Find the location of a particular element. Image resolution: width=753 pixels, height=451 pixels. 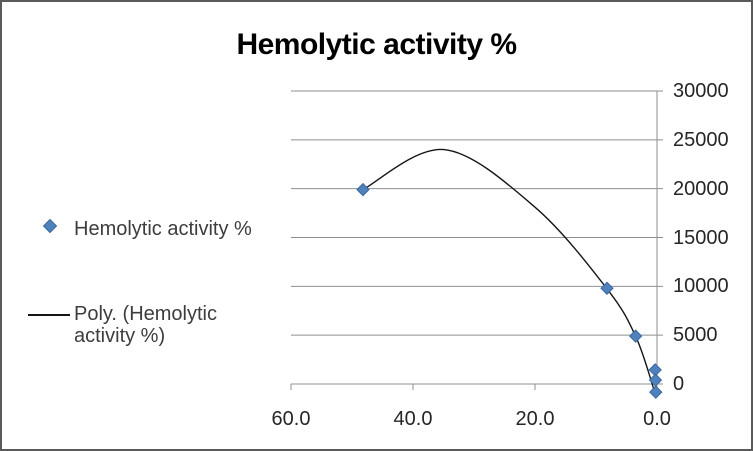

chart-title: Hemolytic activity % is located at coordinates (376, 44).